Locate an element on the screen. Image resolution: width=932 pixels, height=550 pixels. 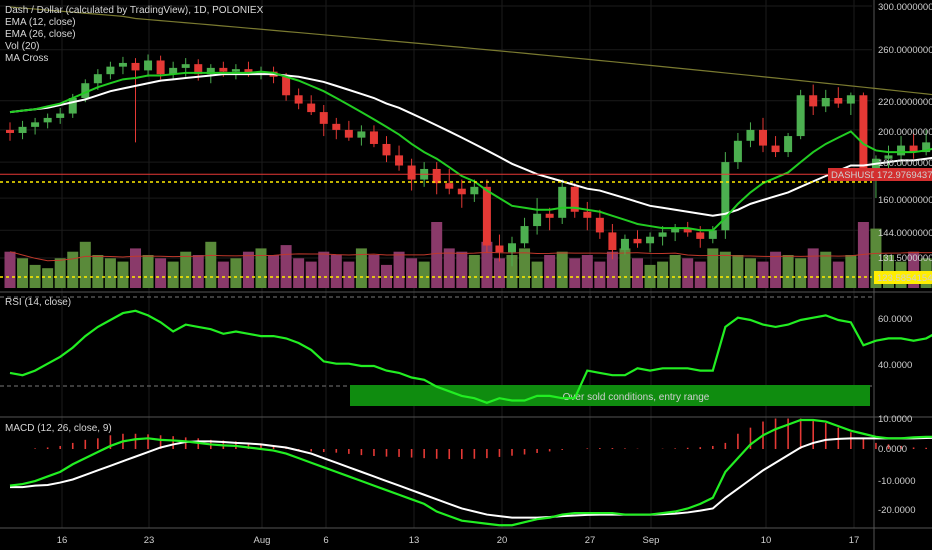
legend-volume: Vol (20) is located at coordinates (22, 46).